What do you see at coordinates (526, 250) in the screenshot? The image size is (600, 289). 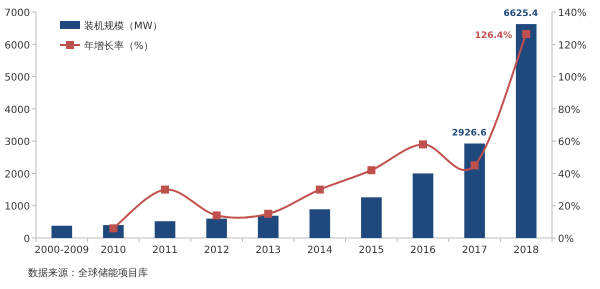 I see `x-tick-label: 2018` at bounding box center [526, 250].